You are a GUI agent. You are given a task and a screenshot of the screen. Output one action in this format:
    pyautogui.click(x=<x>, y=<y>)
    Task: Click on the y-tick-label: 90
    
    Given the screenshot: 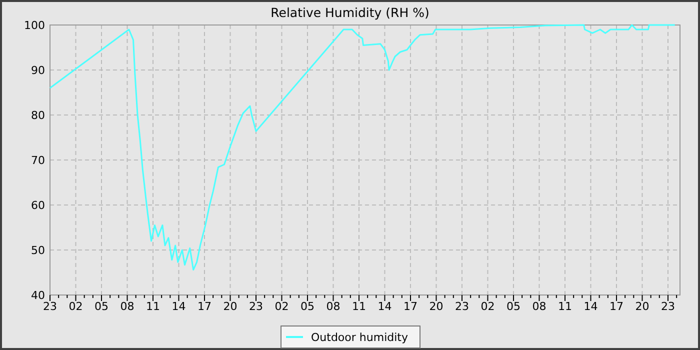 What is the action you would take?
    pyautogui.click(x=38, y=70)
    